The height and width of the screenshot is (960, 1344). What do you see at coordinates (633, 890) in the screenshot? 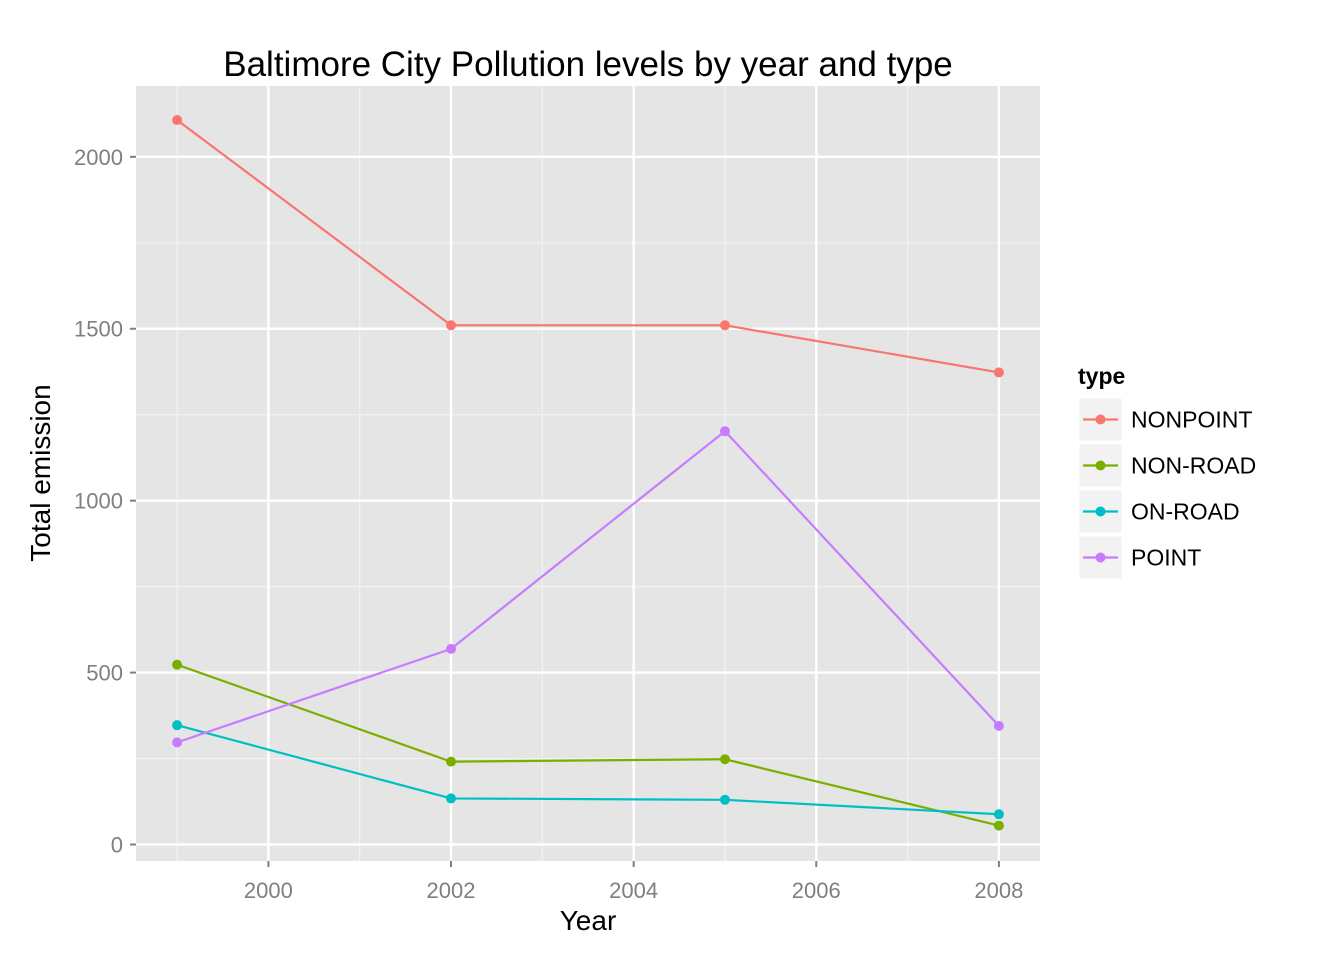
I see `x-tick-label: 2004` at bounding box center [633, 890].